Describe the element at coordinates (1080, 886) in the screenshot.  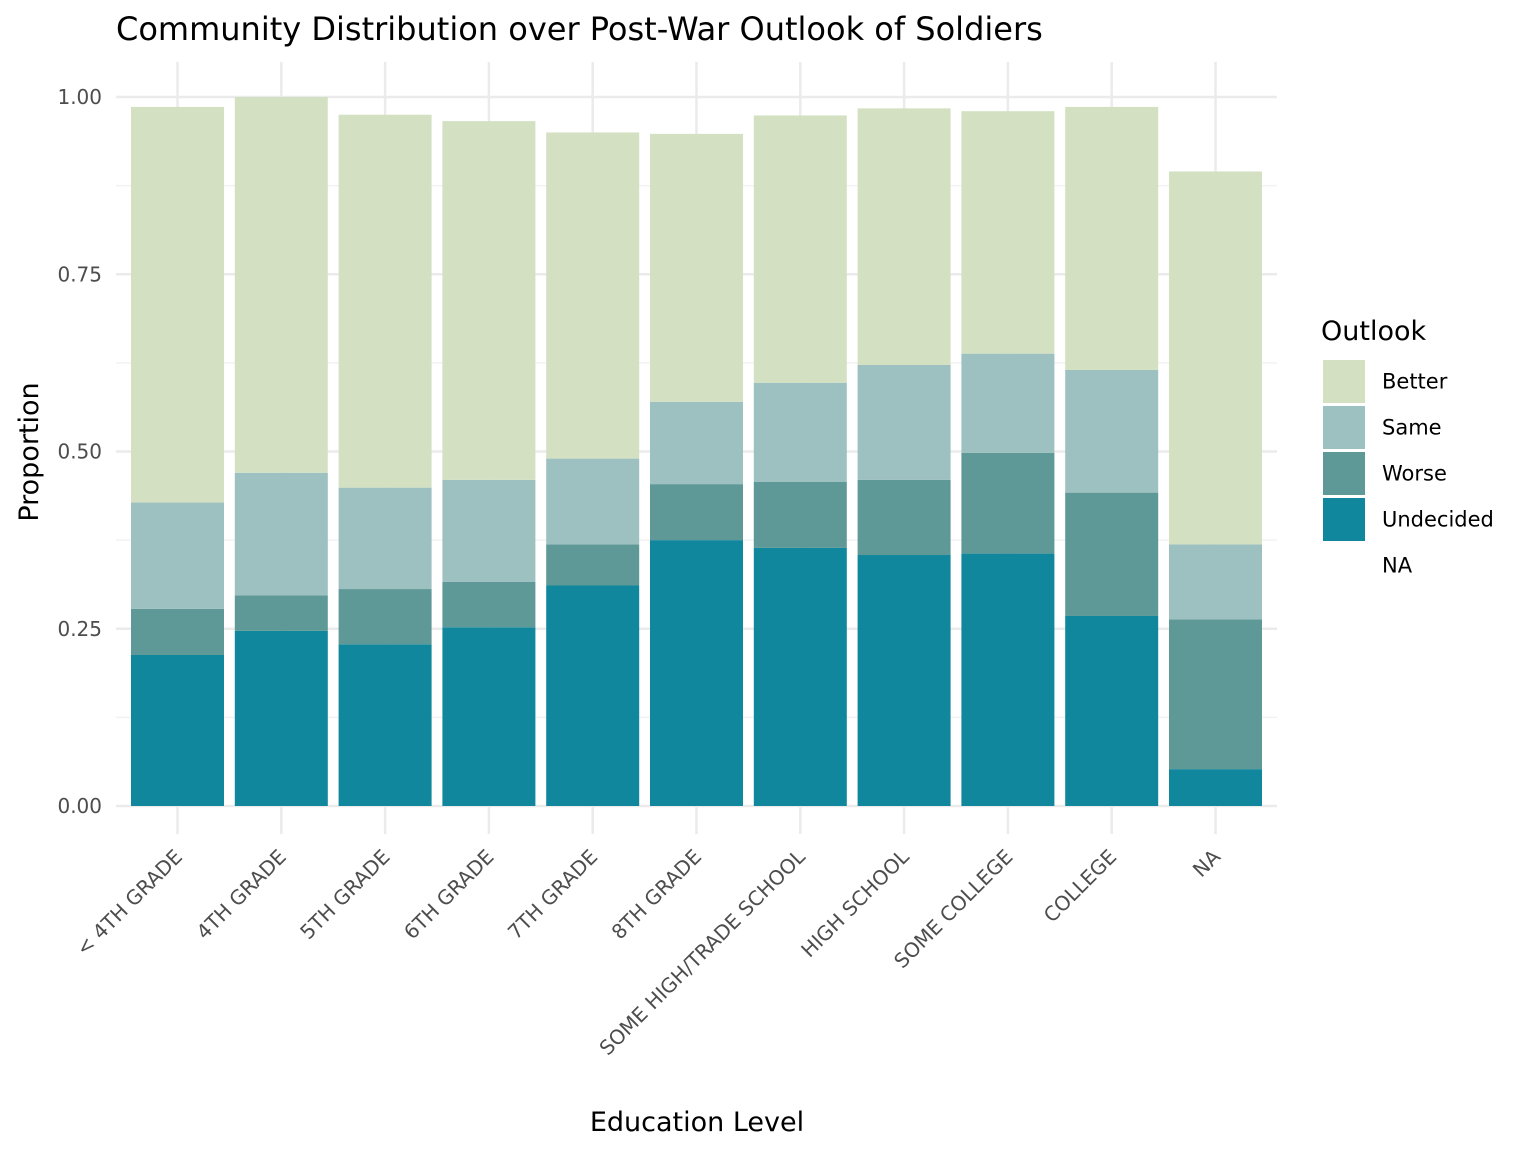
I see `x-tick-label: COLLEGE` at that location.